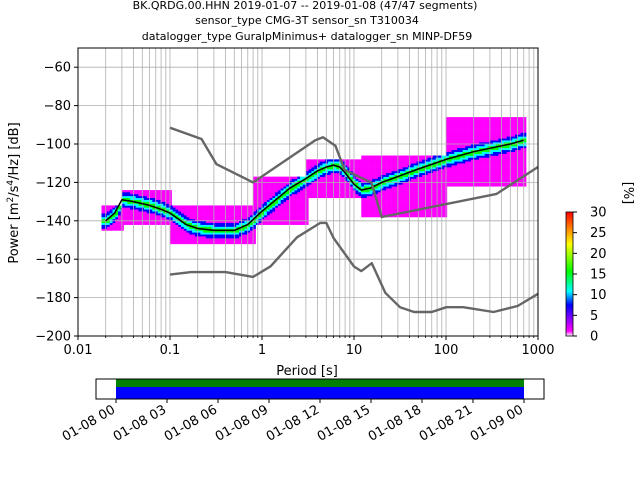 The image size is (640, 480). Describe the element at coordinates (314, 185) in the screenshot. I see `series-line-mean-psd` at that location.